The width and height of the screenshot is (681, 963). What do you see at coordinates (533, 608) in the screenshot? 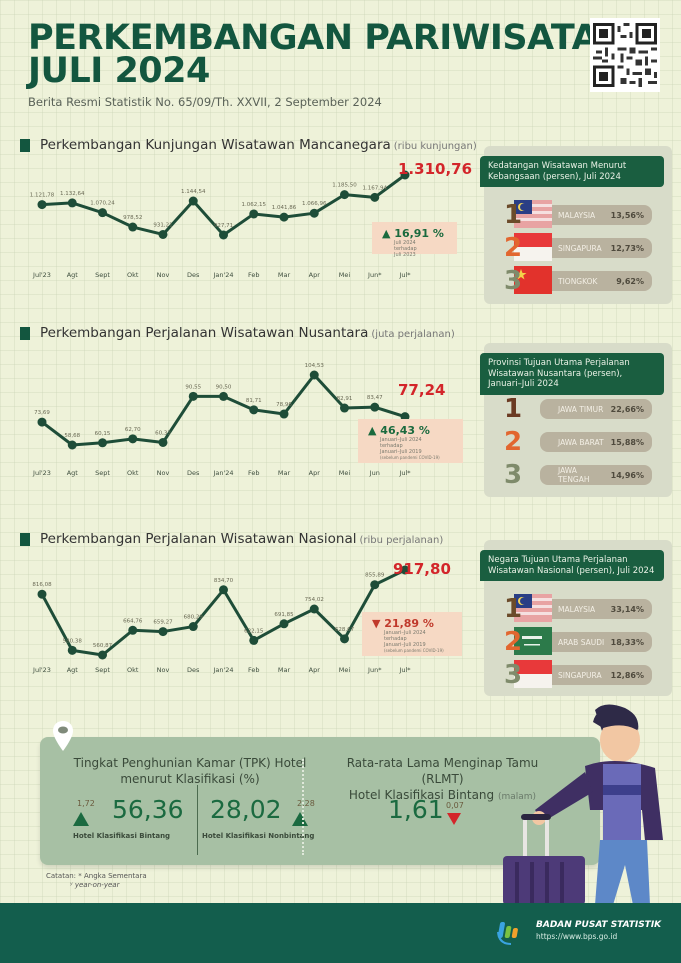
I see `malaysia-flag-icon` at bounding box center [533, 608].